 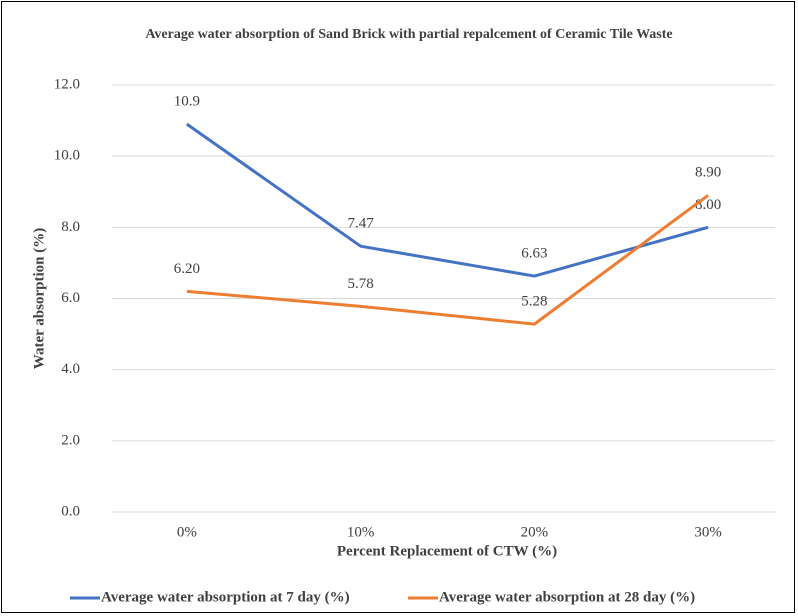 What do you see at coordinates (70, 227) in the screenshot?
I see `y-tick-label: 8.0` at bounding box center [70, 227].